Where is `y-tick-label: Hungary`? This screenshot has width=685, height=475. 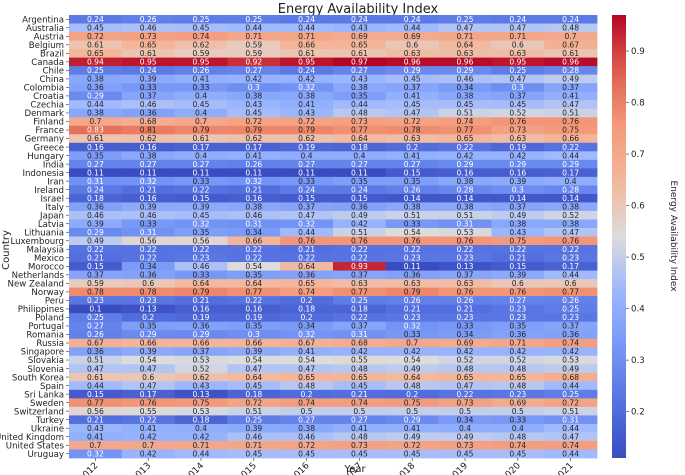 y-tick-label: Hungary is located at coordinates (45, 157).